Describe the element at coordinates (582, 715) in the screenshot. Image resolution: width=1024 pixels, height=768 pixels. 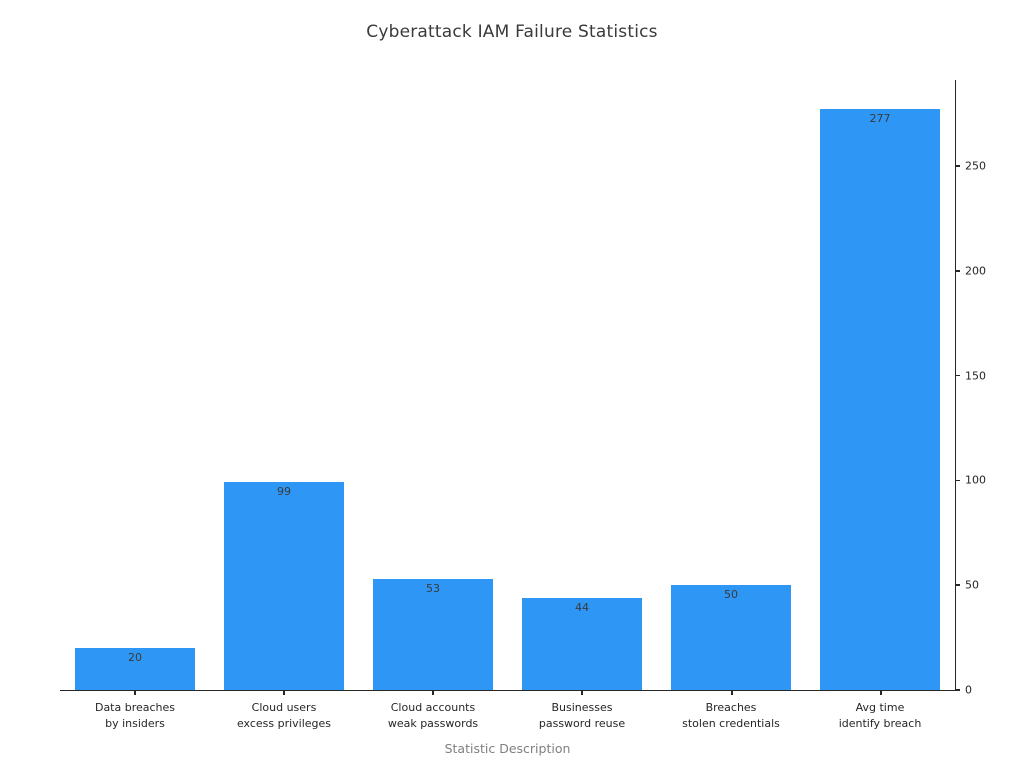
I see `x-category-label-3: Businesses password reuse` at that location.